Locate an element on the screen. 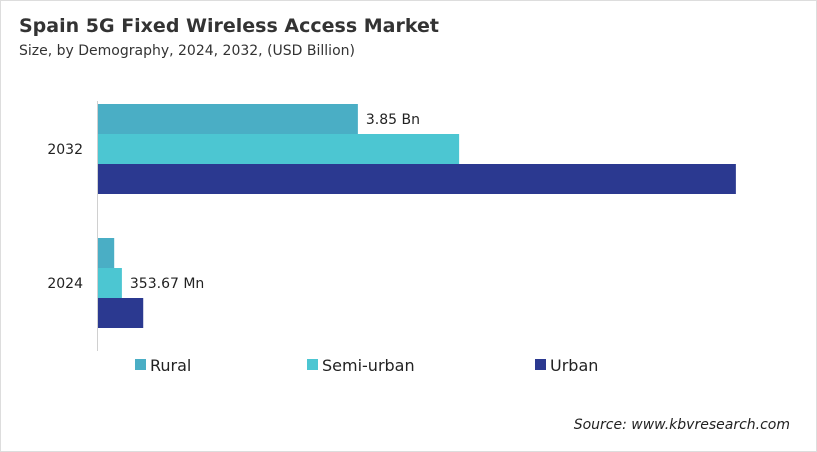  bar-semi-urban-2032 is located at coordinates (279, 149).